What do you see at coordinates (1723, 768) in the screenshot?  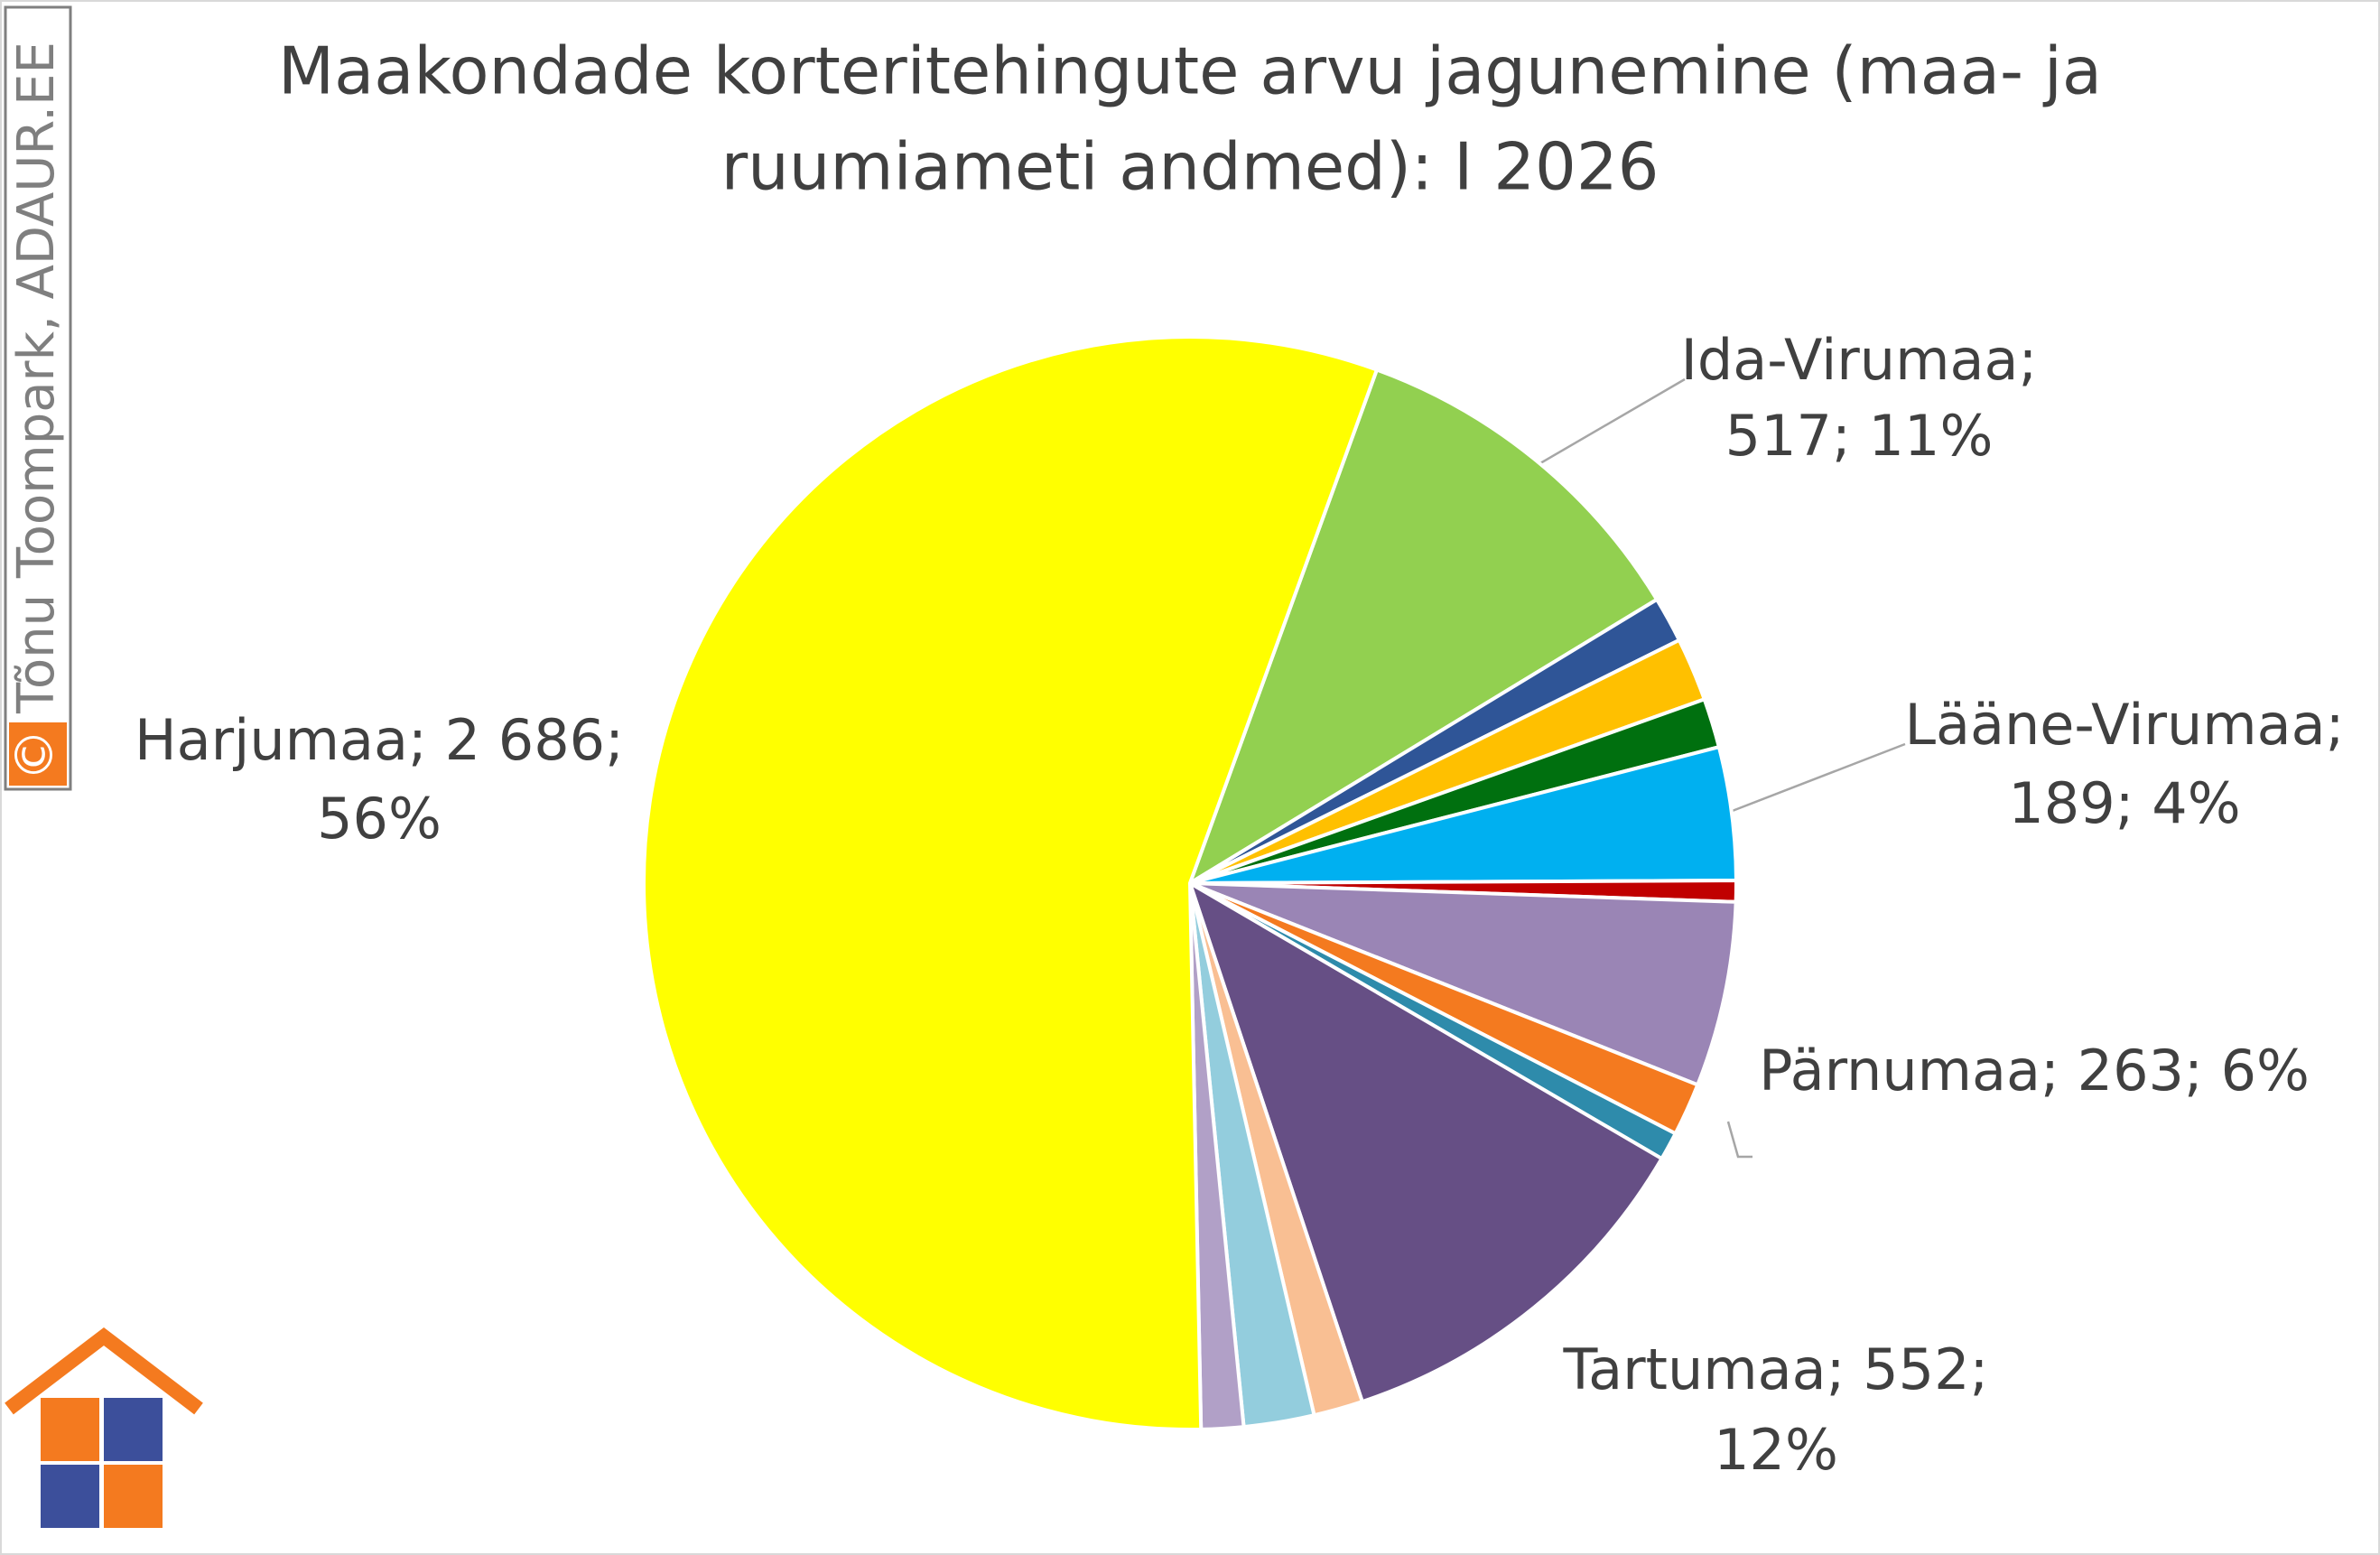 I see `leader-lines` at bounding box center [1723, 768].